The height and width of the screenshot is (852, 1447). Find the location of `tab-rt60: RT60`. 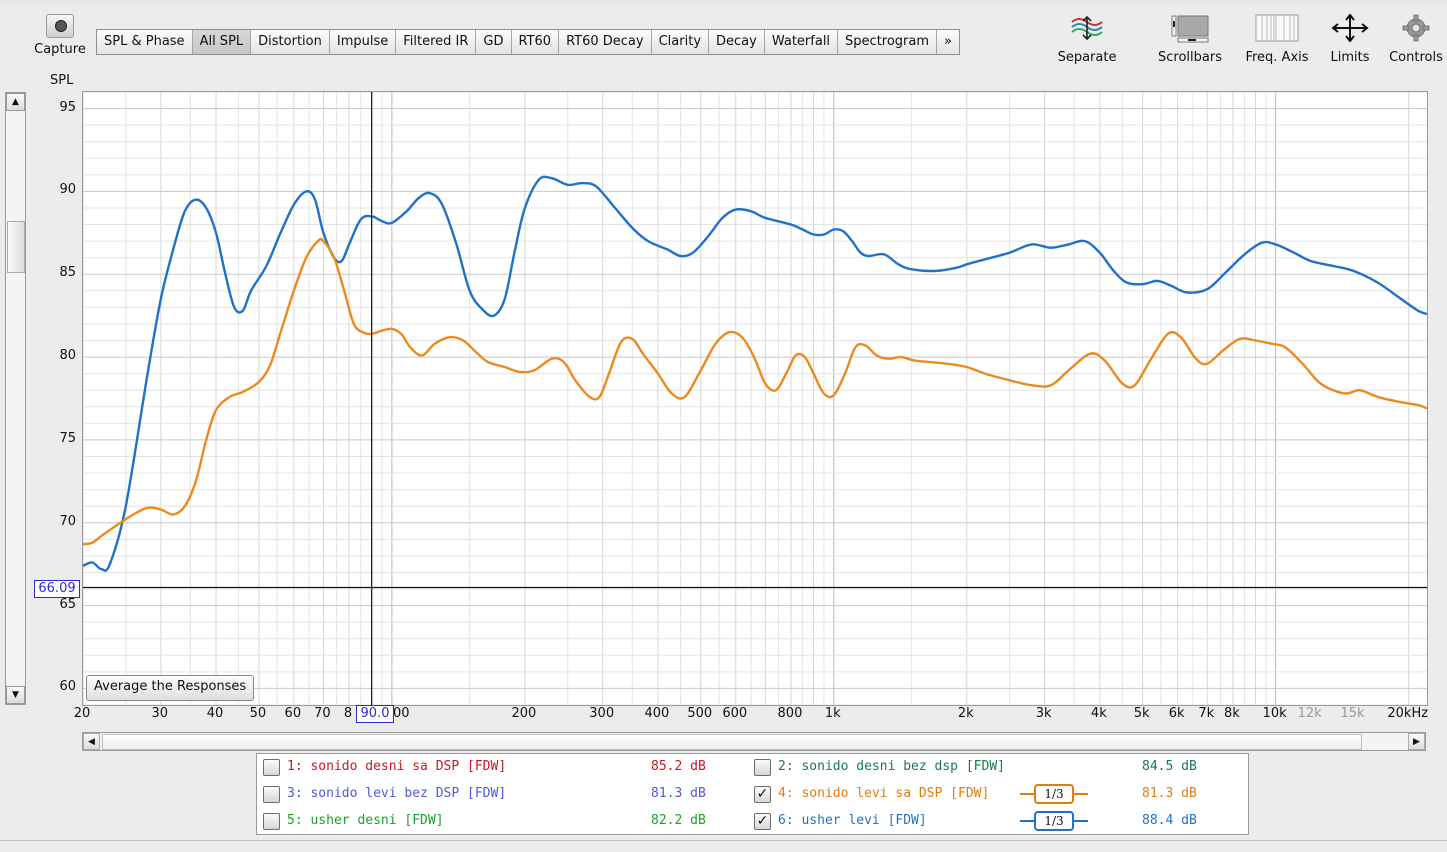

tab-rt60: RT60 is located at coordinates (536, 42).